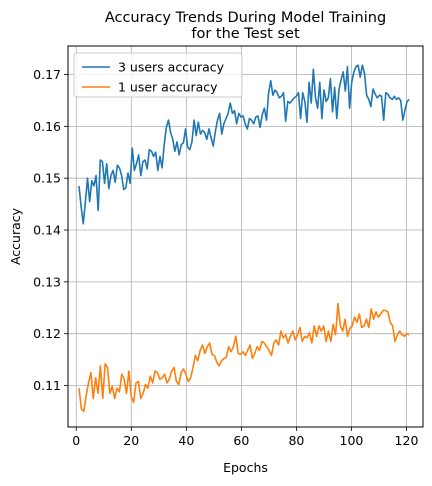 The width and height of the screenshot is (432, 486). What do you see at coordinates (47, 126) in the screenshot?
I see `y-tick-label: 0.16` at bounding box center [47, 126].